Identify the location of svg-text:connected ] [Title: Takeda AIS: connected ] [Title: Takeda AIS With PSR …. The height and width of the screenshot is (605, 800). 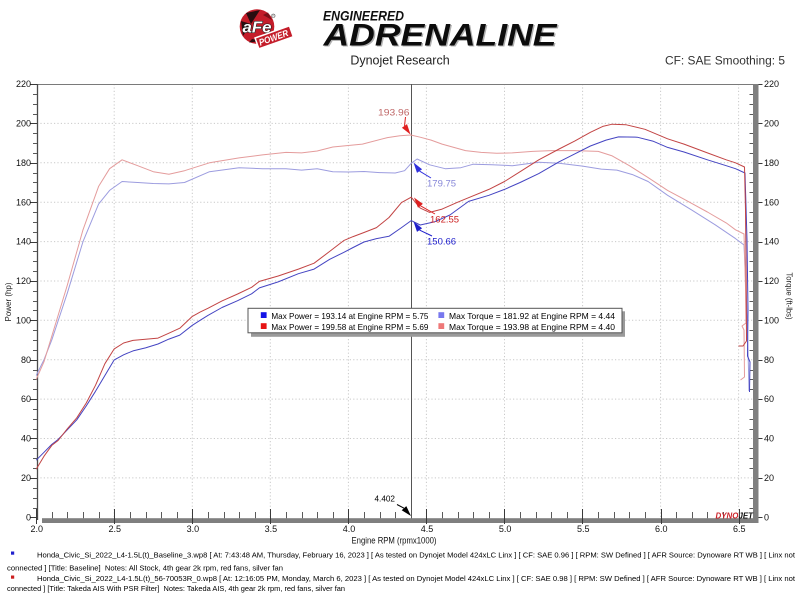
(176, 588).